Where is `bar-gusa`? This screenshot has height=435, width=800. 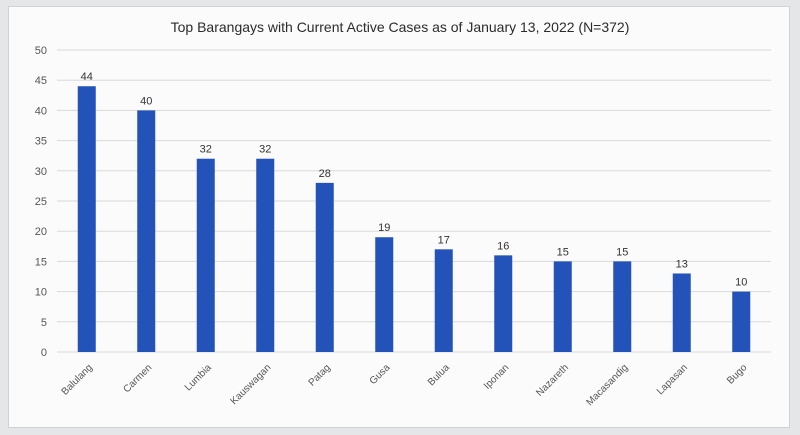
bar-gusa is located at coordinates (384, 294).